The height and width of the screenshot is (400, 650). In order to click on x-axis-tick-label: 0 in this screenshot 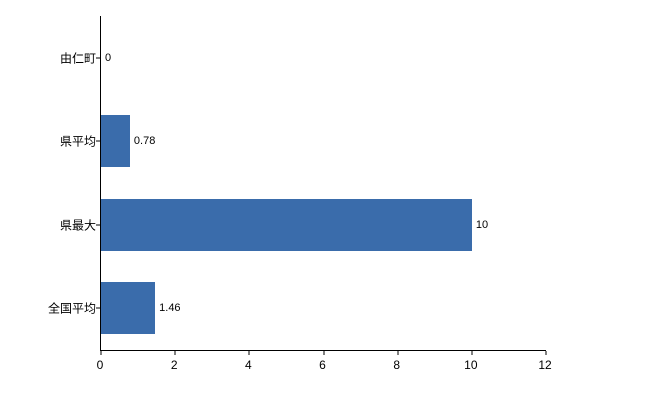, I will do `click(100, 365)`.